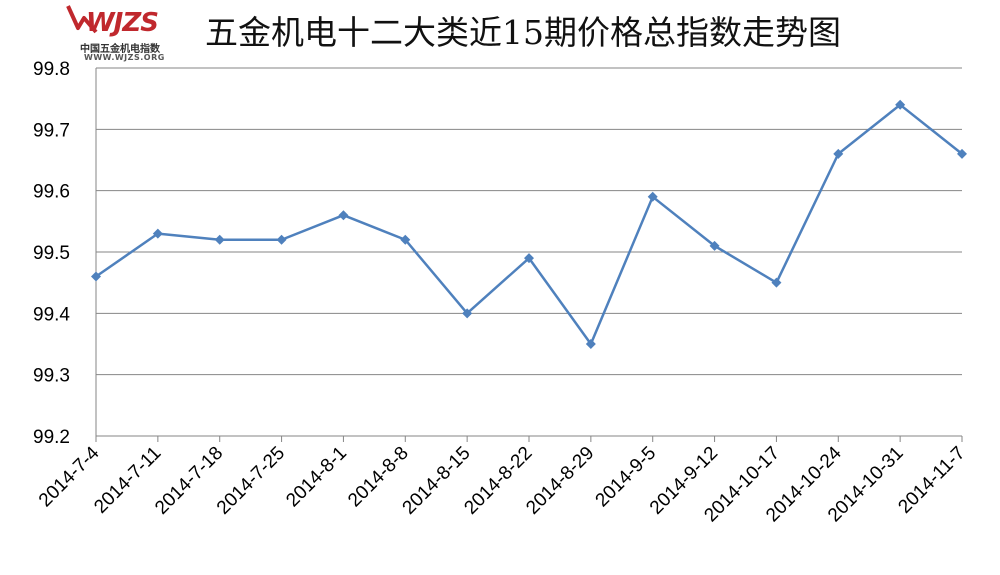 This screenshot has width=1000, height=575. Describe the element at coordinates (124, 57) in the screenshot. I see `logo-url: WWW.WJZS.ORG` at that location.